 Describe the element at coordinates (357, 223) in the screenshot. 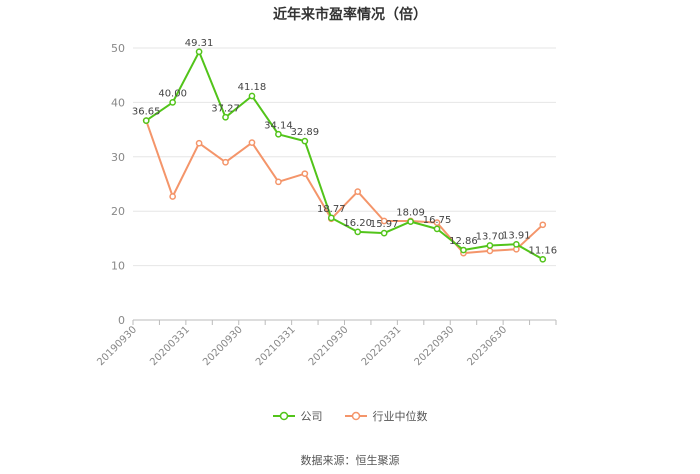

I see `data-label: 16.20` at that location.